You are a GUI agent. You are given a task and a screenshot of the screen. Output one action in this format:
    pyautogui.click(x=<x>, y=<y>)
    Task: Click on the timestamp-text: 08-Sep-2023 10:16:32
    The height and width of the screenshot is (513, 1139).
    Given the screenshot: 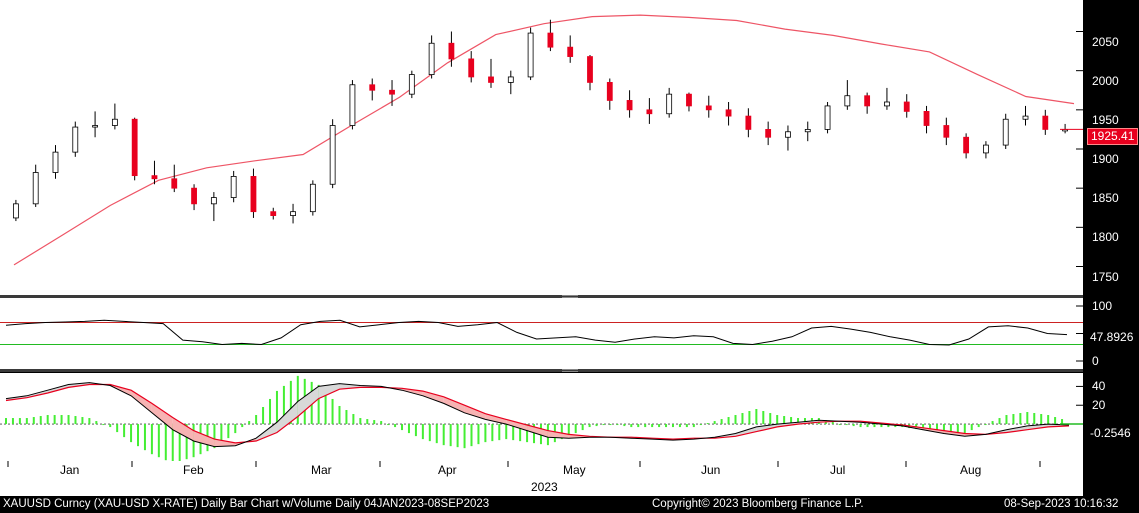 What is the action you would take?
    pyautogui.click(x=1061, y=504)
    